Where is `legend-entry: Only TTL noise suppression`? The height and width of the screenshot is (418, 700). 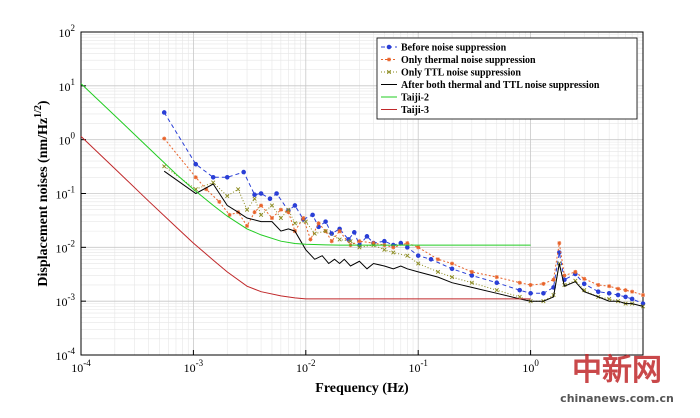 legend-entry: Only TTL noise suppression is located at coordinates (451, 73).